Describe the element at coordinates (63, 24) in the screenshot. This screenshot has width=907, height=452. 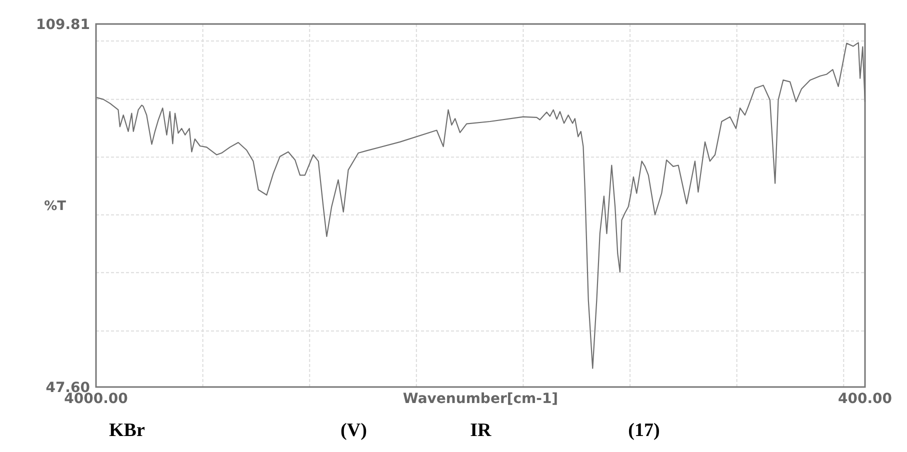
I see `y-tick-label: 109.81` at that location.